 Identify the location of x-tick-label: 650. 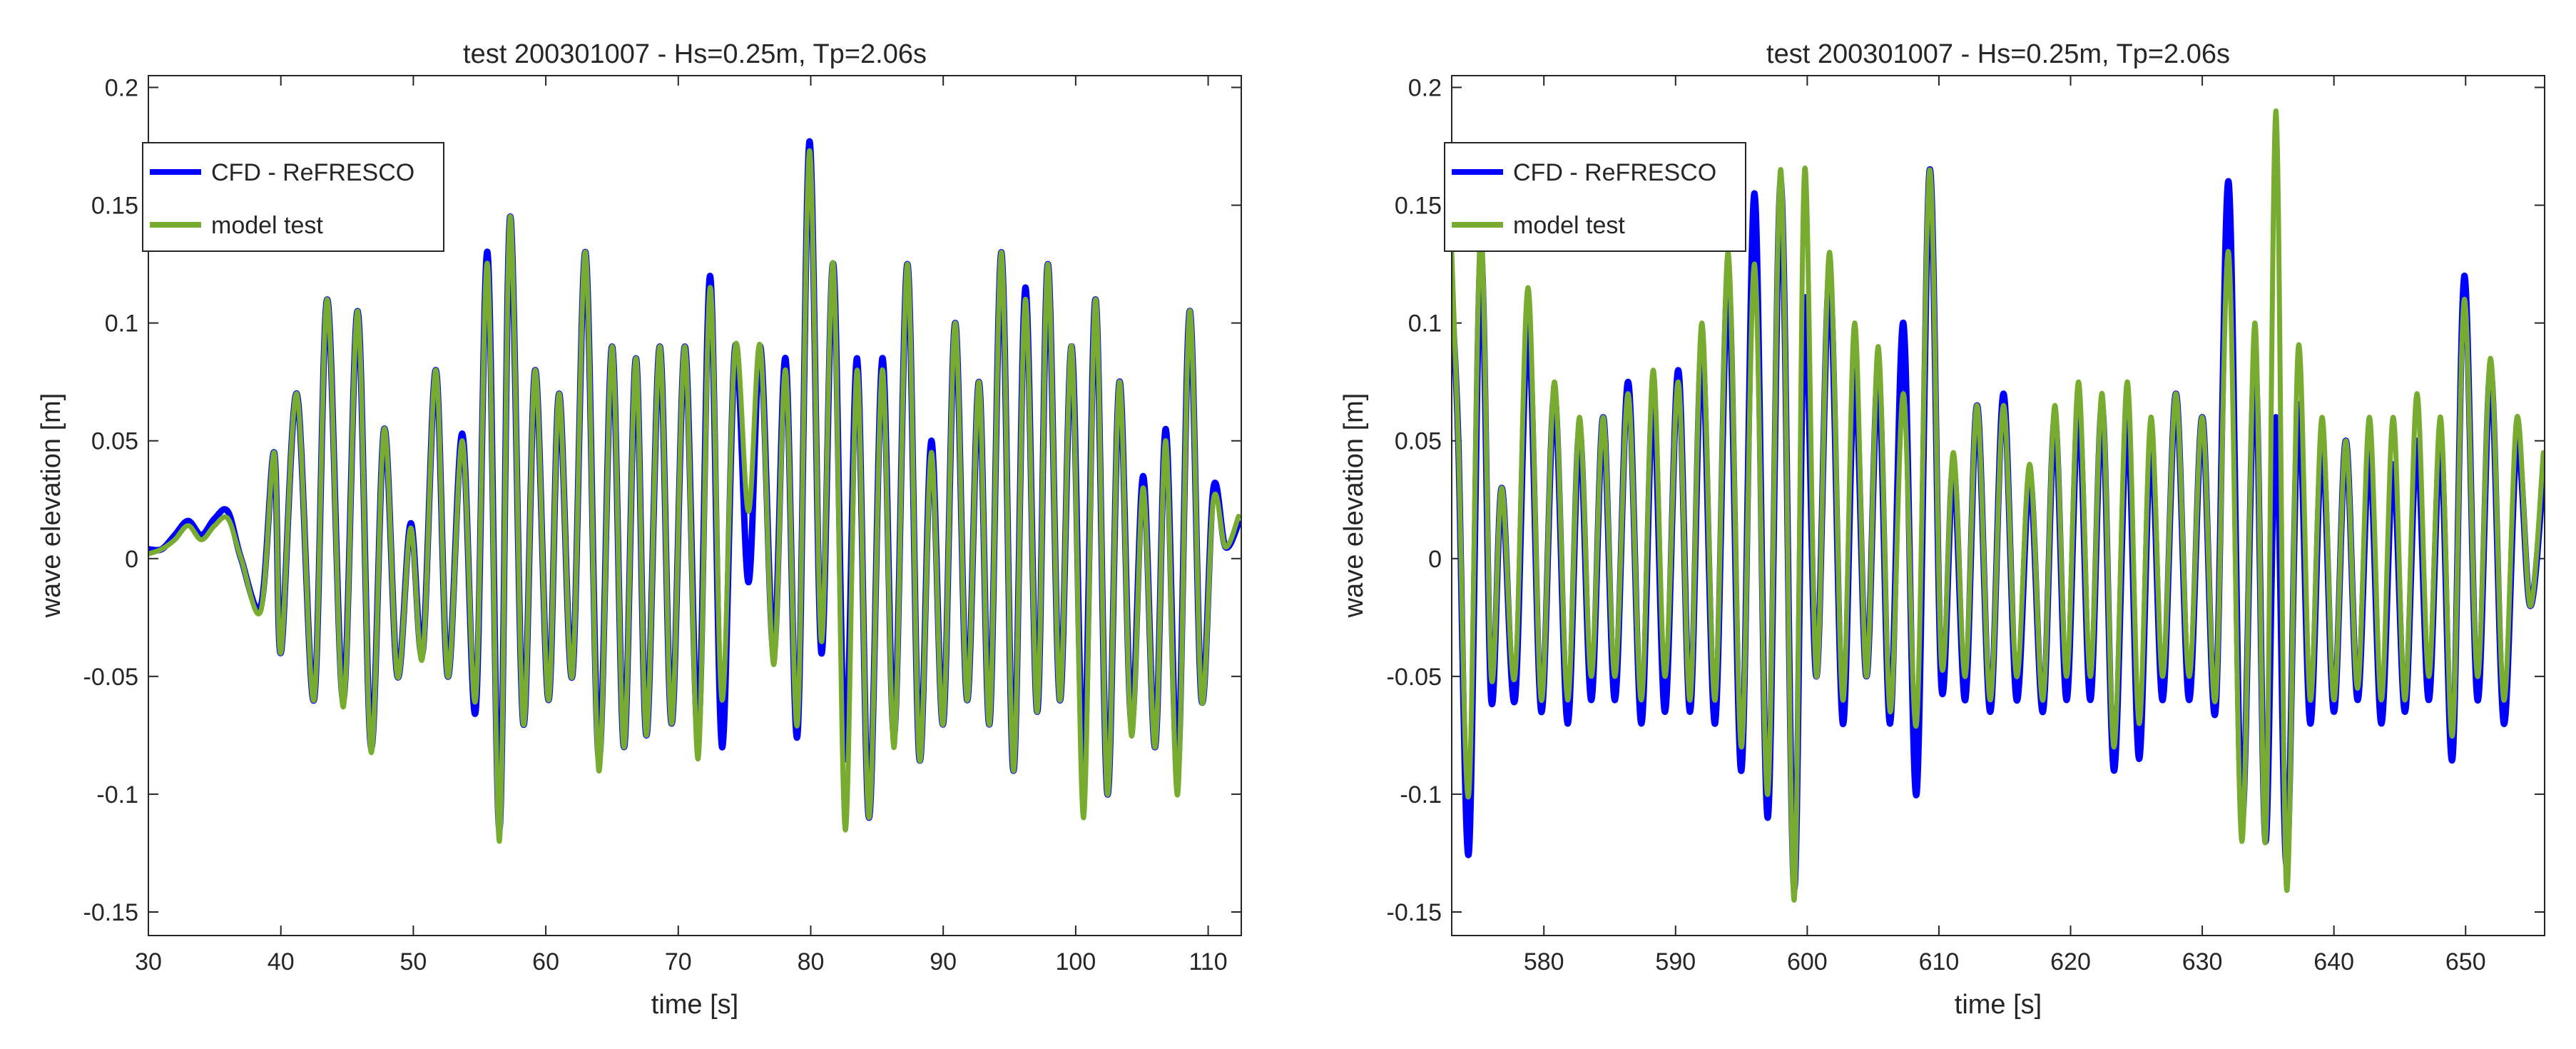
(2465, 961).